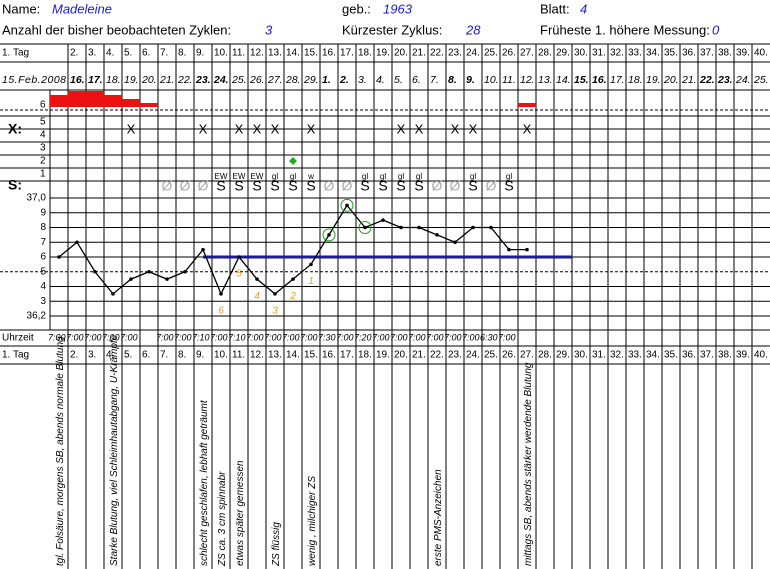  What do you see at coordinates (716, 29) in the screenshot?
I see `value: 0` at bounding box center [716, 29].